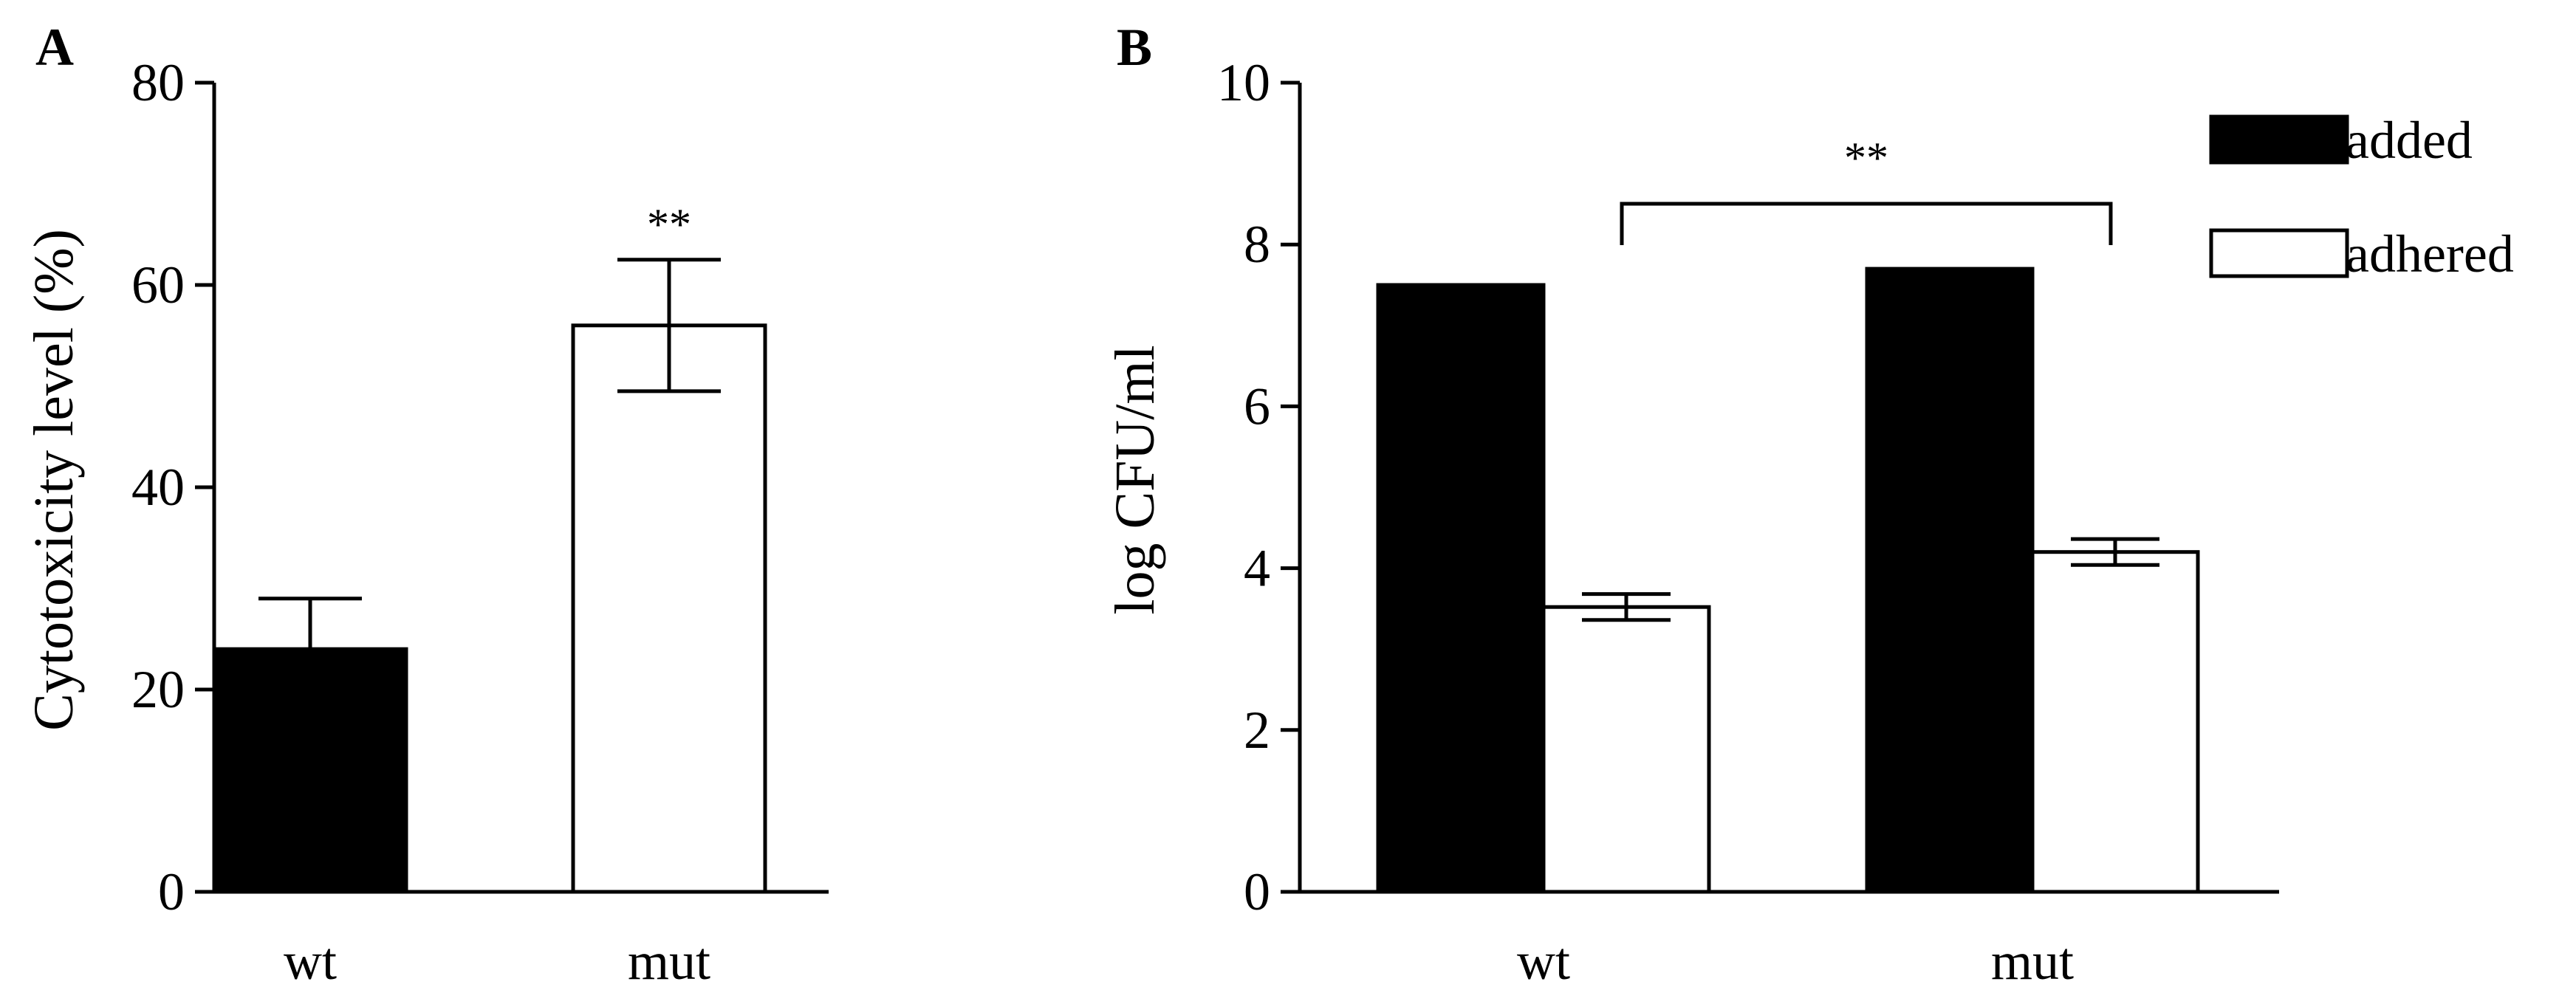 The height and width of the screenshot is (1007, 2576). I want to click on panel-a-y-tick-label-40: 40, so click(158, 488).